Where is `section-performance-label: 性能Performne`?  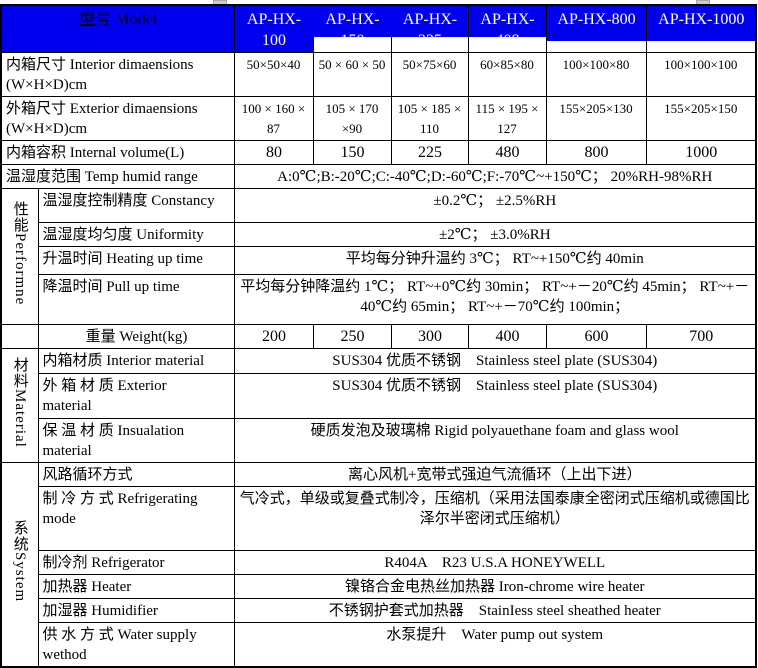 section-performance-label: 性能Performne is located at coordinates (19, 253).